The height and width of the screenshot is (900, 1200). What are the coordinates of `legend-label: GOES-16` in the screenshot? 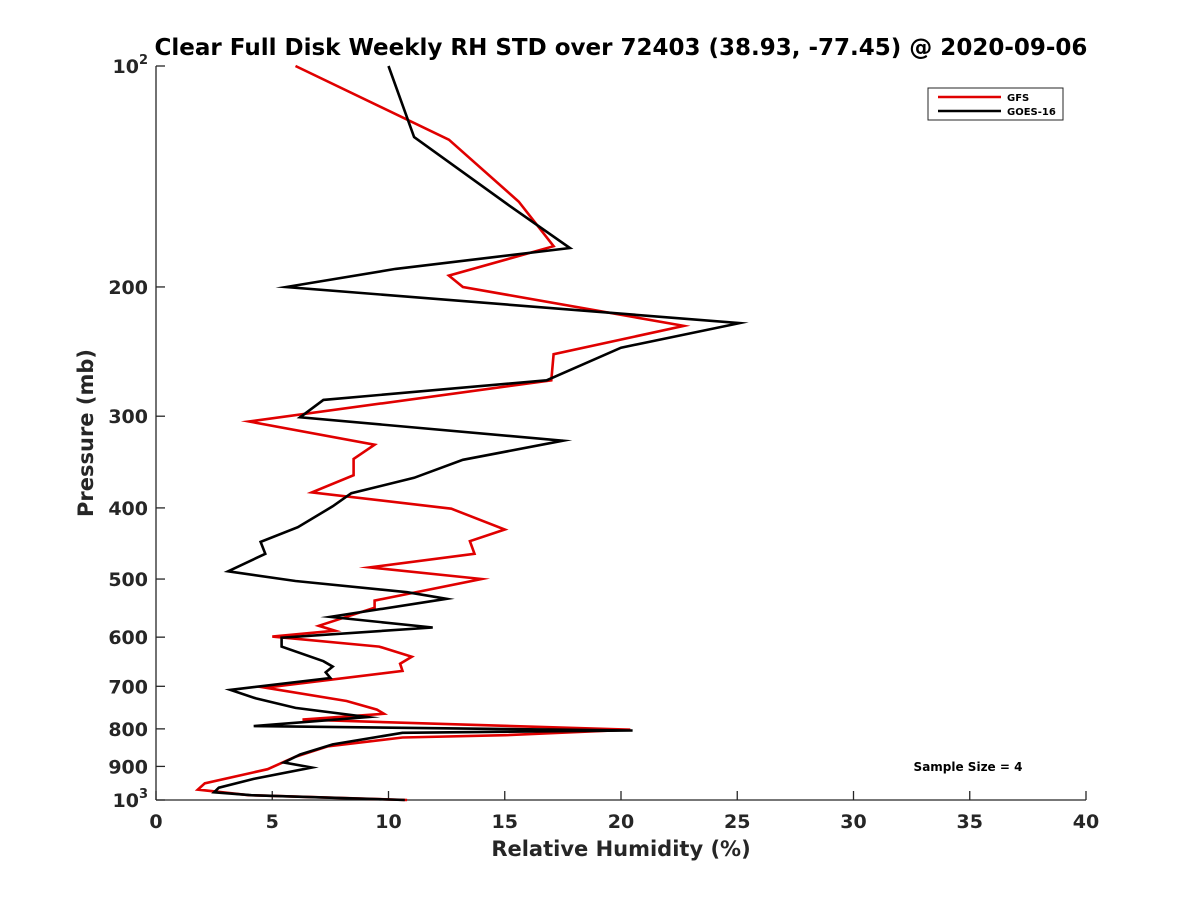 It's located at (1031, 112).